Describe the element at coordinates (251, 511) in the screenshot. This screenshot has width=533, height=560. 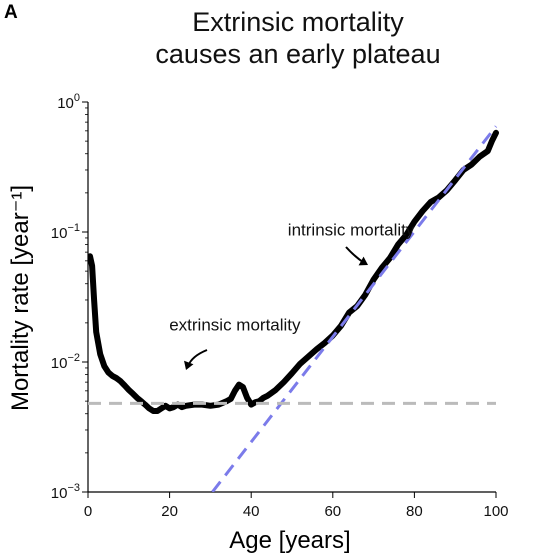
I see `x-tick-label: 40` at that location.